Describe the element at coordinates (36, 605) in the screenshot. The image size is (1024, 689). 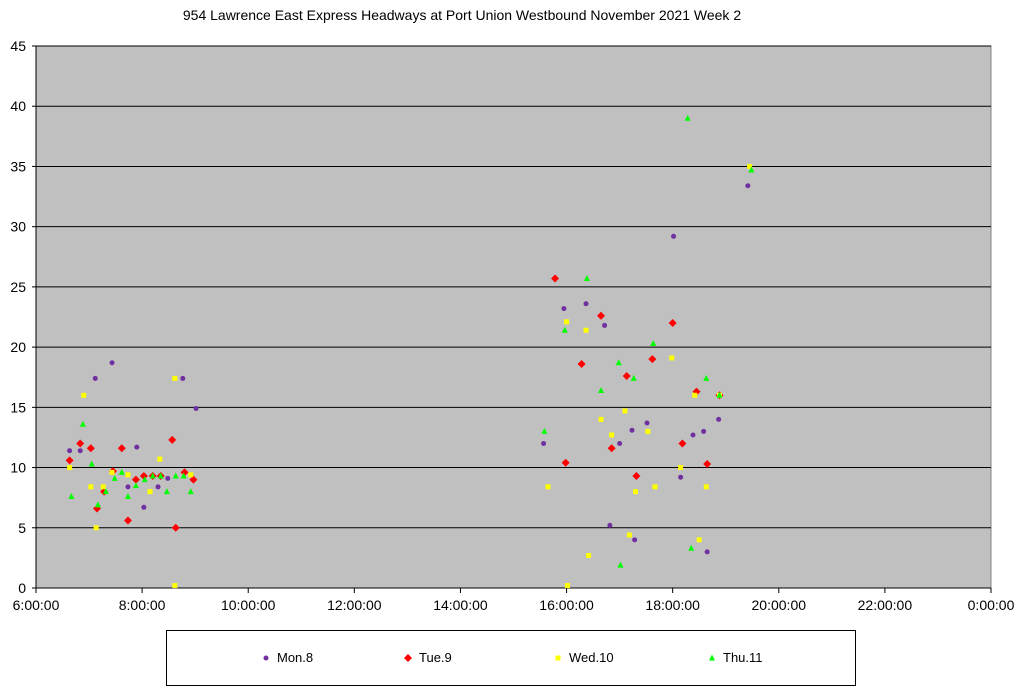
I see `x-tick-label: 6:00:00` at that location.